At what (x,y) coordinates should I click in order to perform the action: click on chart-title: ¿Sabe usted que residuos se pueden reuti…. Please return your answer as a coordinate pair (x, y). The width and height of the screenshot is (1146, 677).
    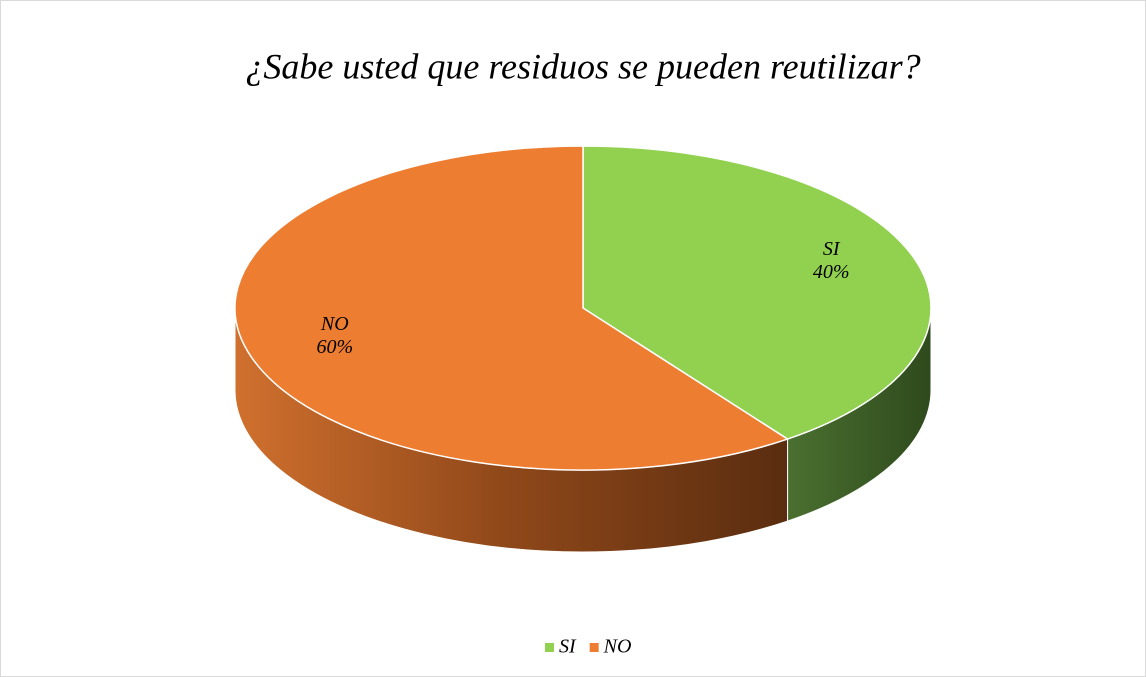
    Looking at the image, I should click on (582, 66).